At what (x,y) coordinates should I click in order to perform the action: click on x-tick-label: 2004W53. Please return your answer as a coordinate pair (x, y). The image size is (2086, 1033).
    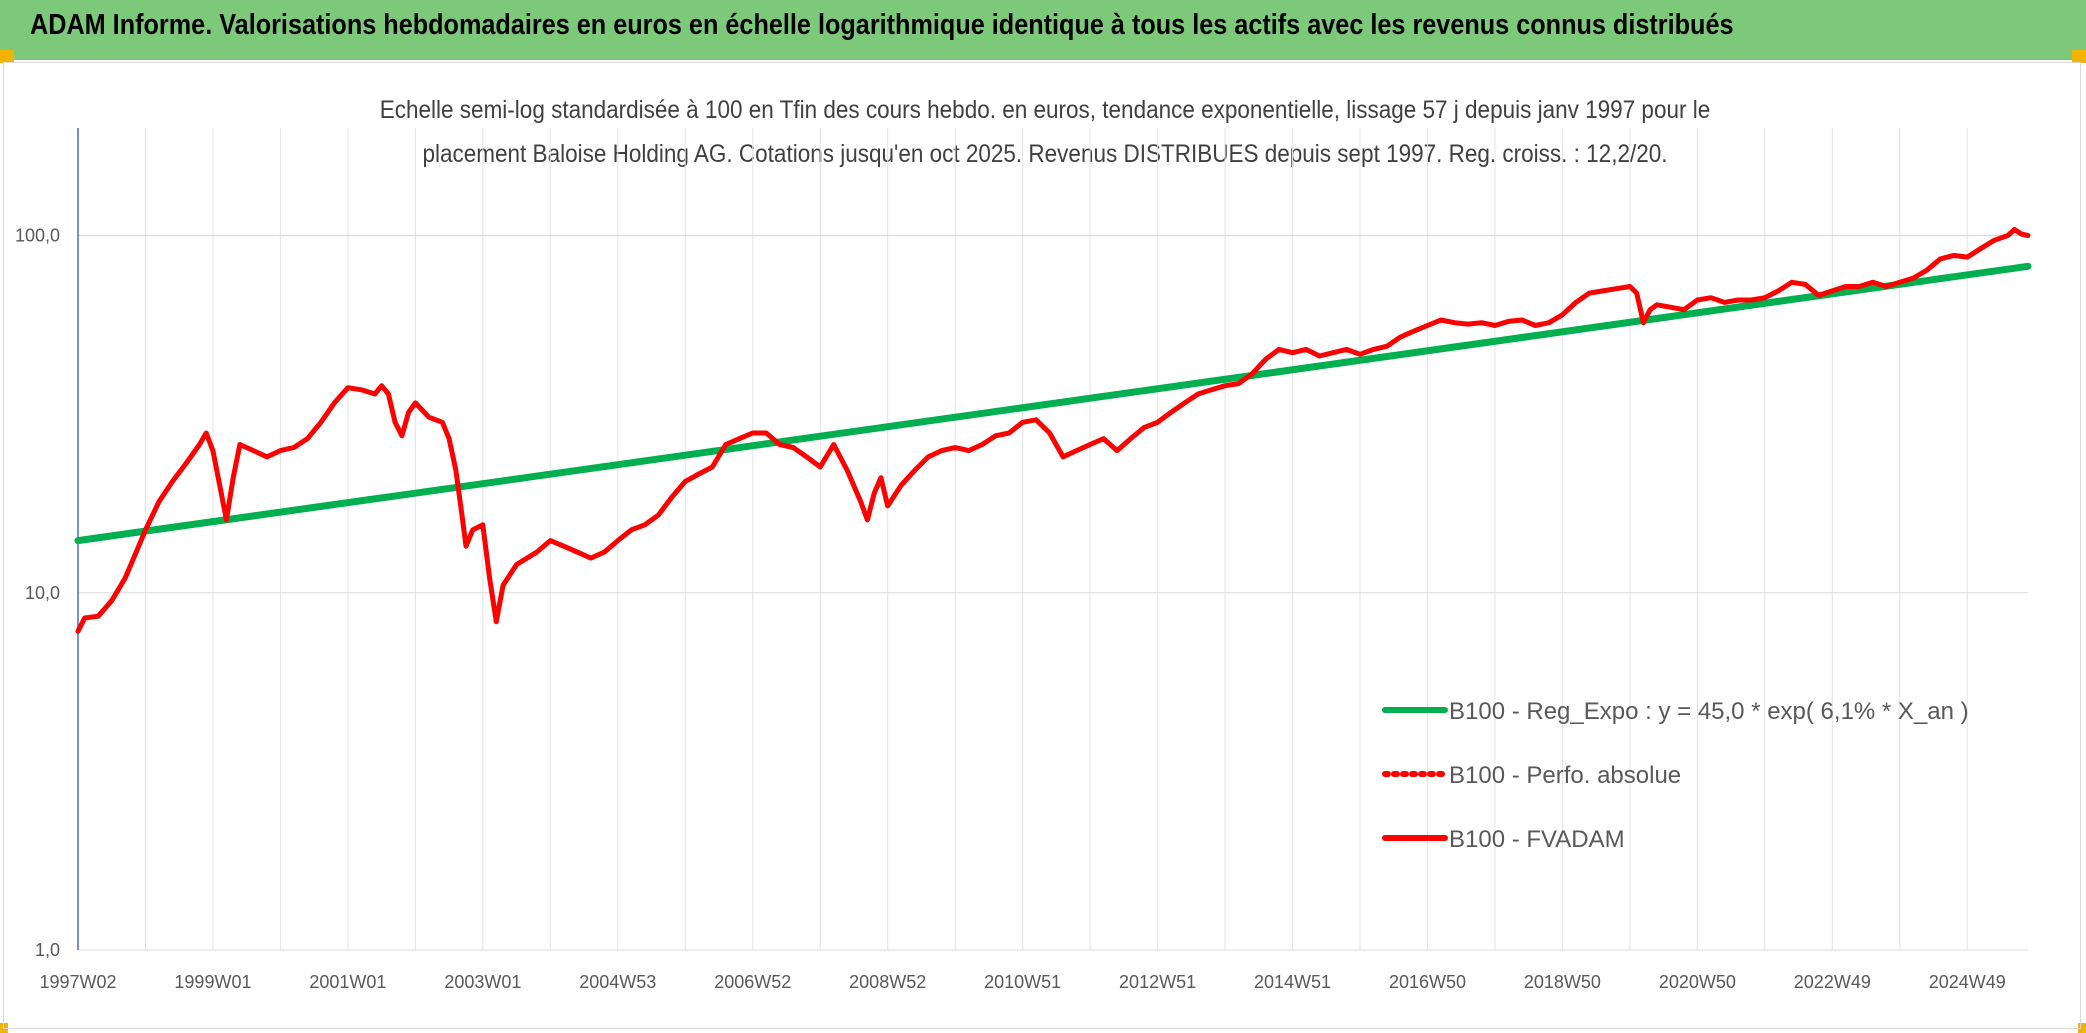
    Looking at the image, I should click on (617, 982).